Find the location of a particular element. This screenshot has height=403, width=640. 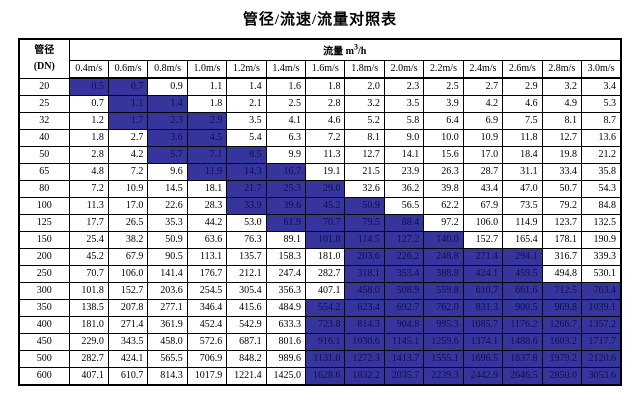

flow-value-cell: 4.5 is located at coordinates (207, 138).